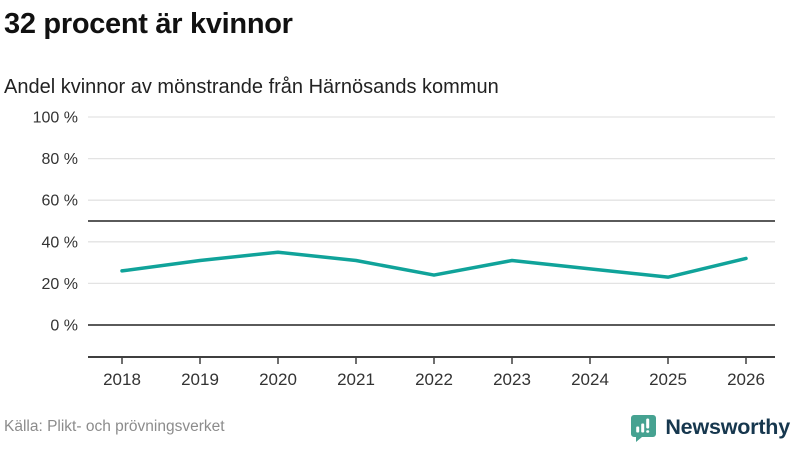 The image size is (800, 450). What do you see at coordinates (727, 426) in the screenshot?
I see `newsworthy-logo-text: Newsworthy` at bounding box center [727, 426].